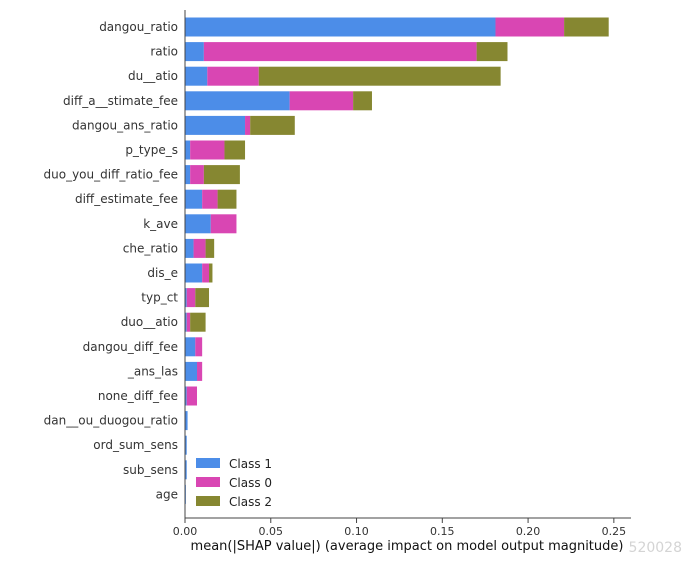 The width and height of the screenshot is (689, 565). What do you see at coordinates (160, 224) in the screenshot?
I see `y-label-k-ave: k_ave` at bounding box center [160, 224].